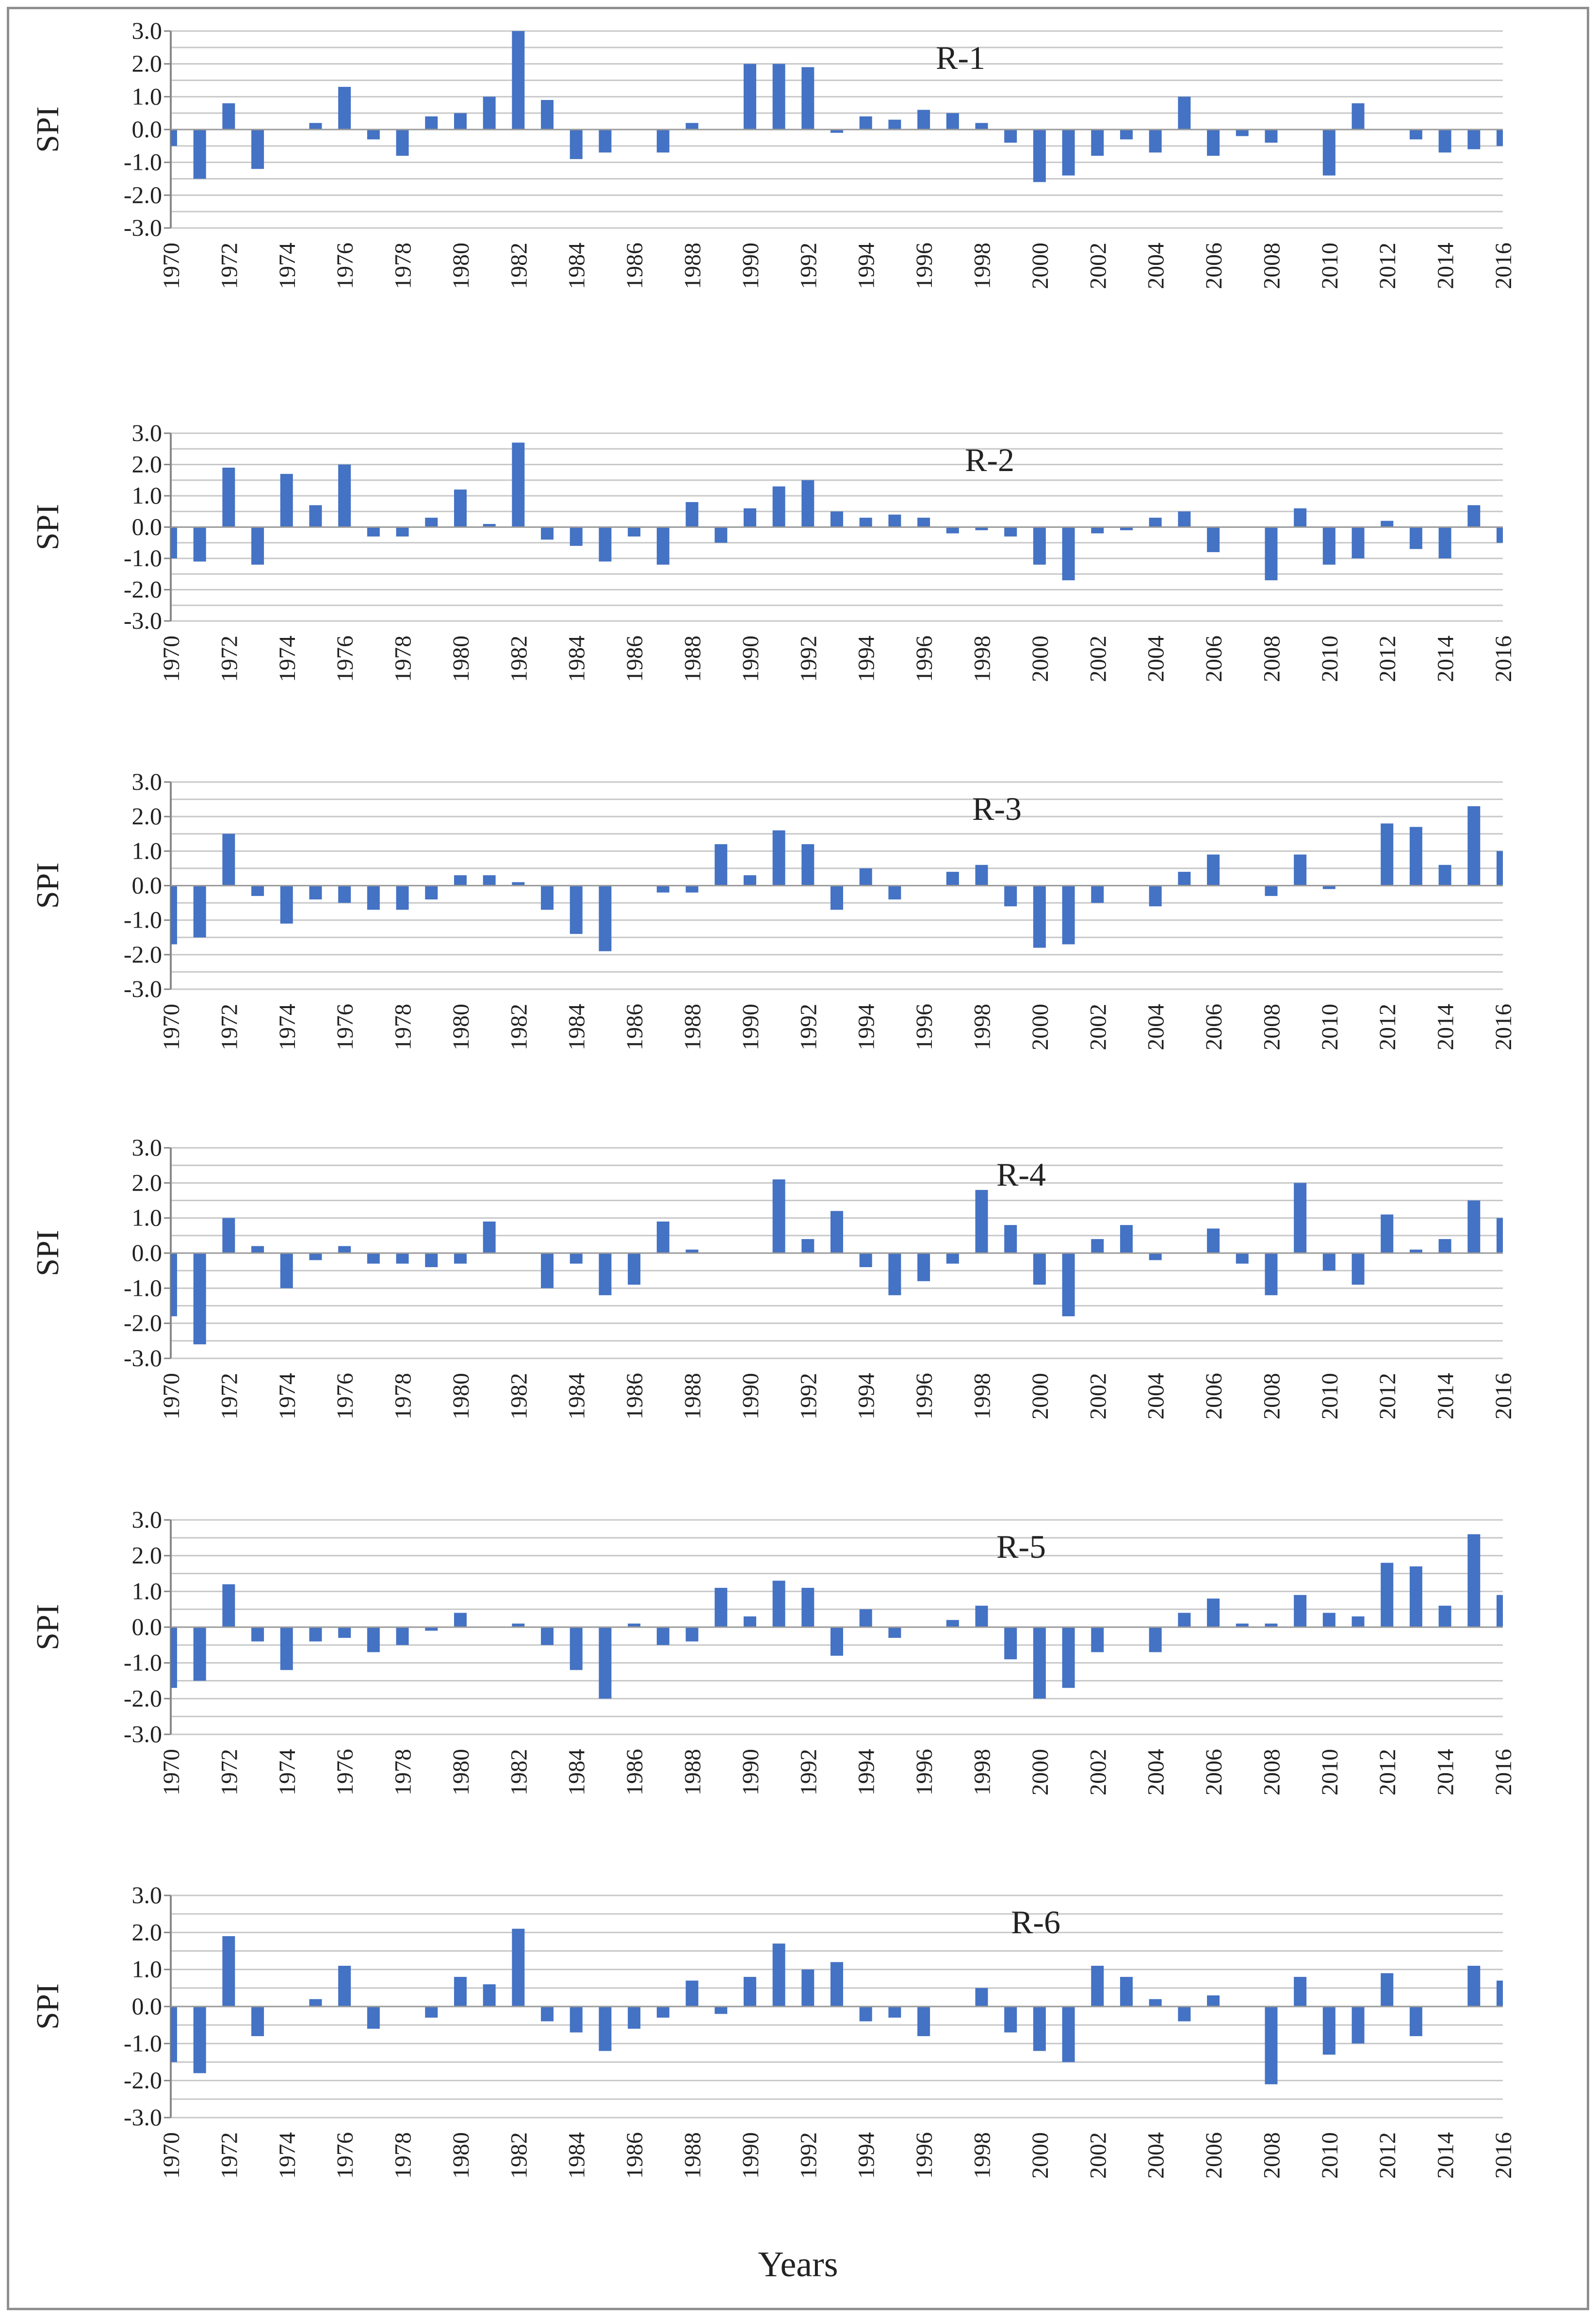 This screenshot has width=1596, height=2317. I want to click on x-tick-label: 1976, so click(345, 2155).